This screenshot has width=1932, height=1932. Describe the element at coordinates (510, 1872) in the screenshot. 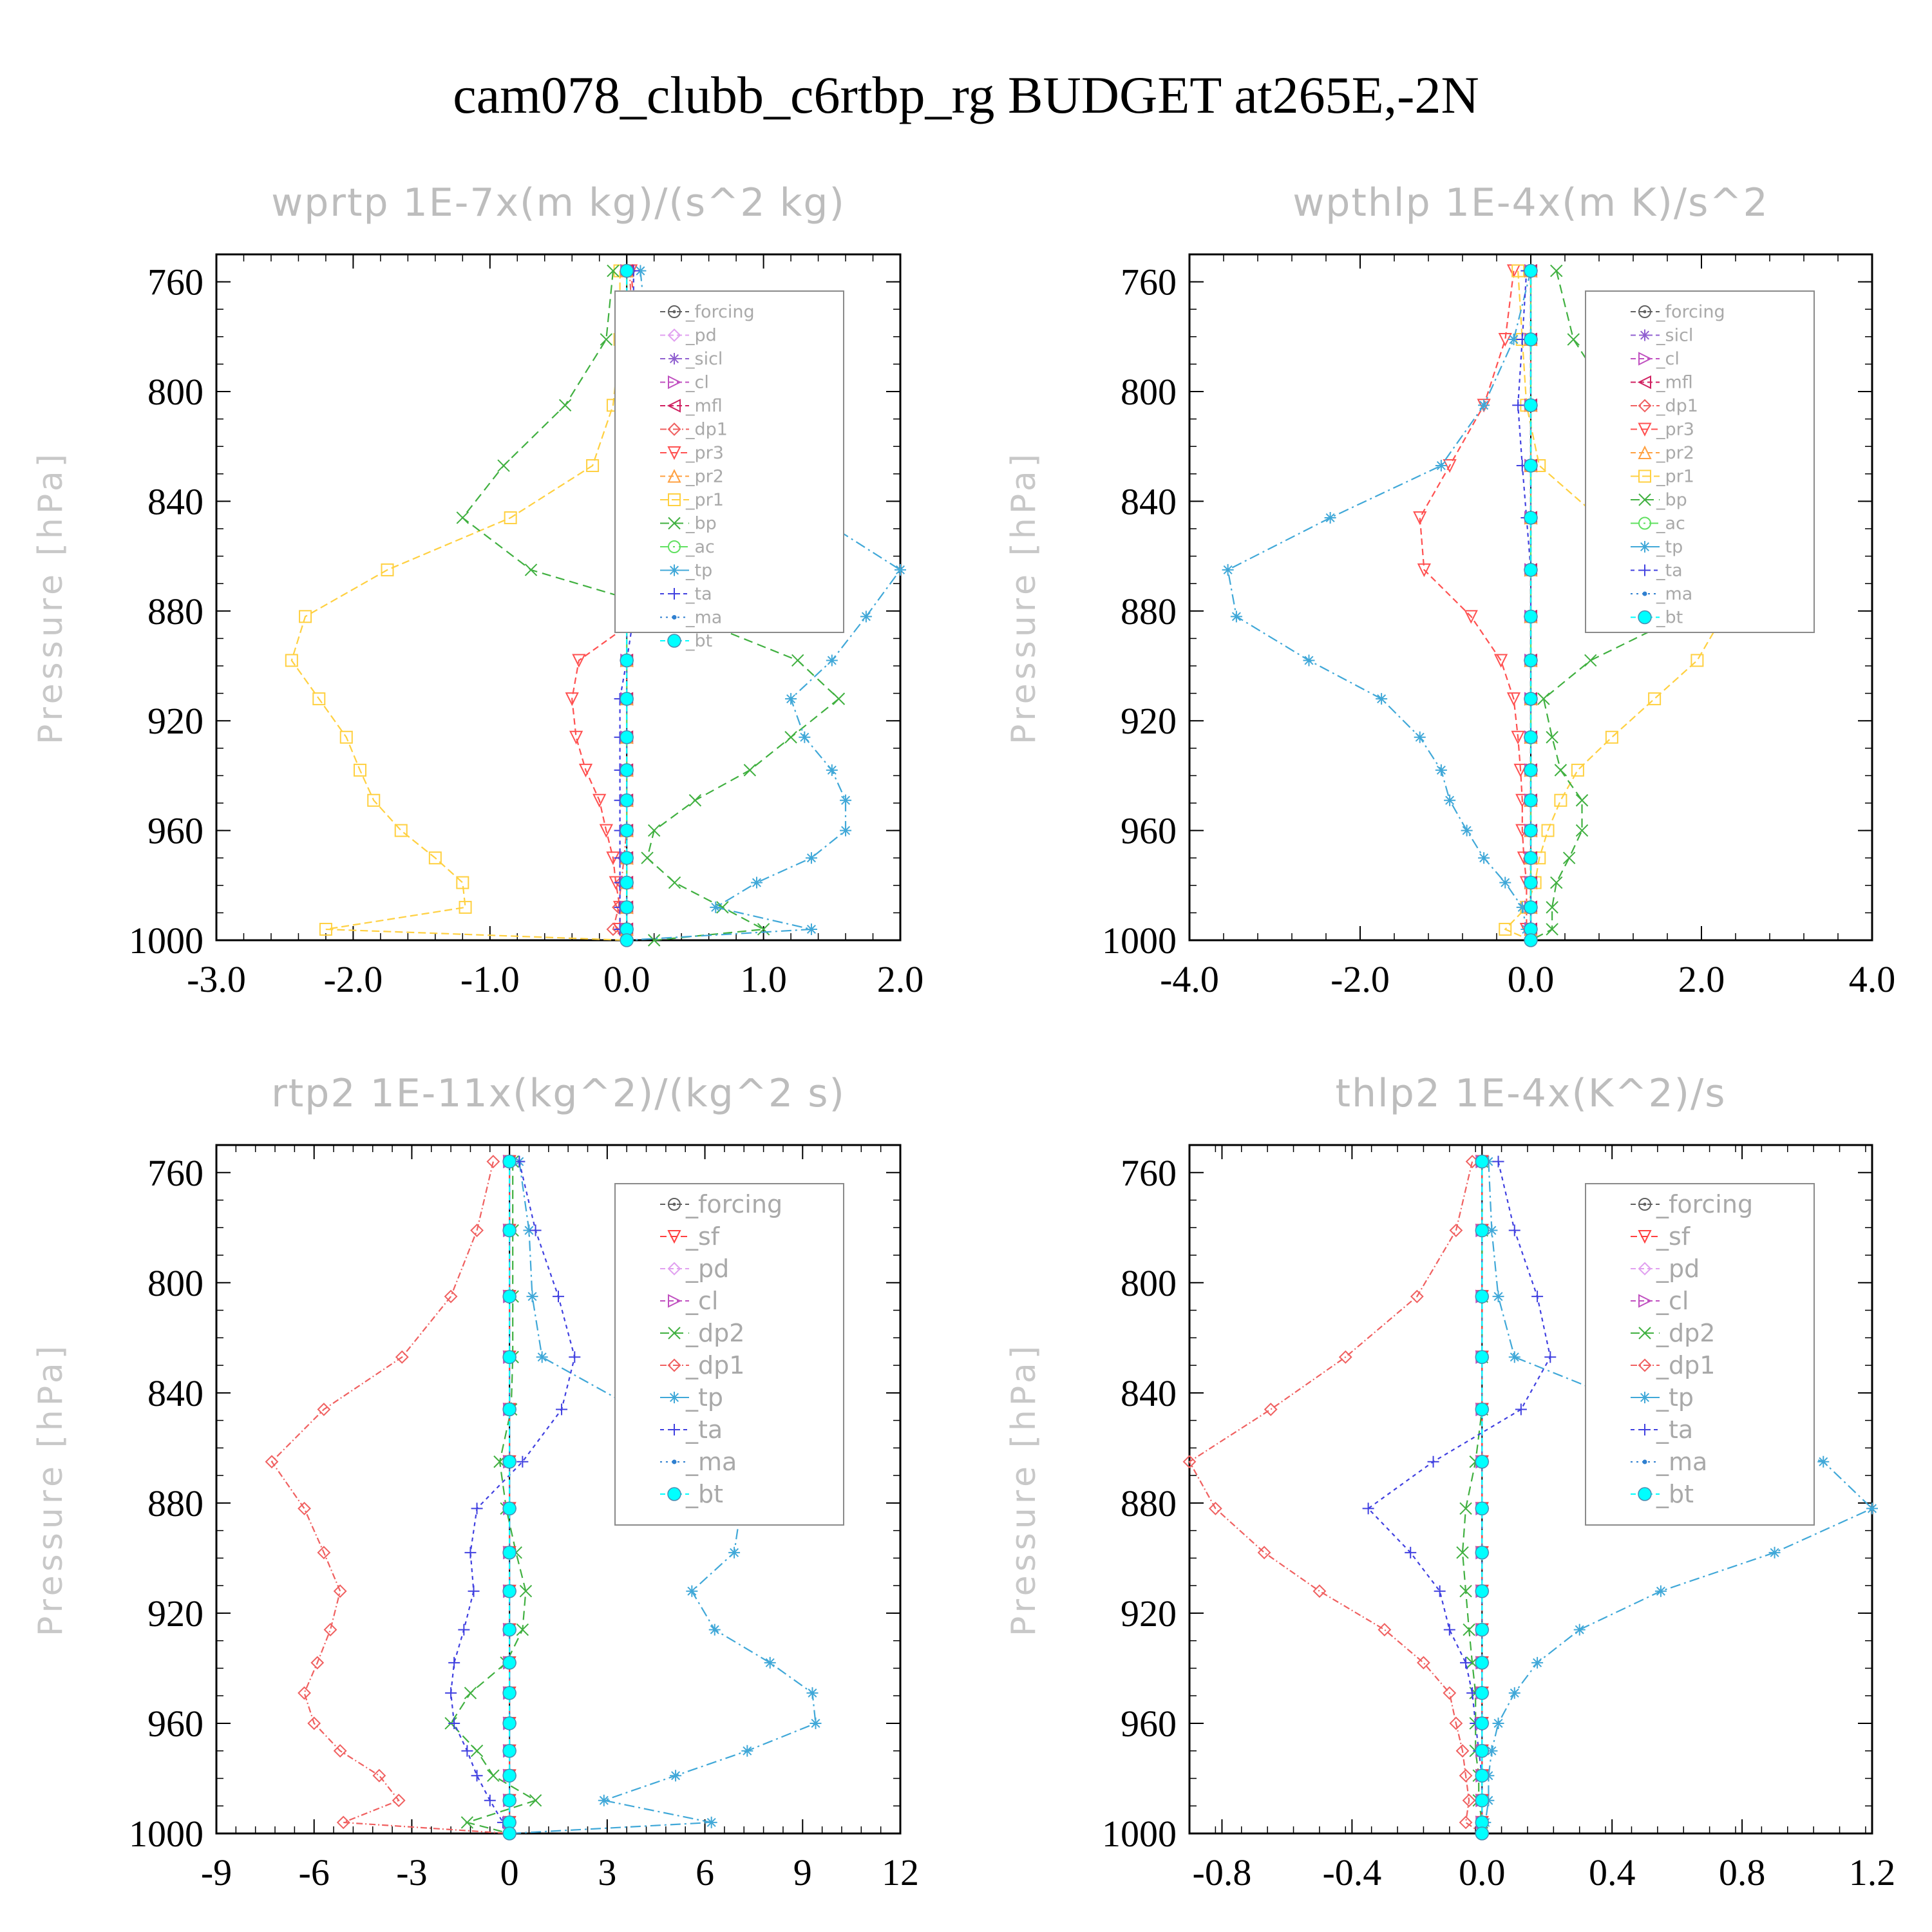

I see `x-tick-label: 0` at that location.